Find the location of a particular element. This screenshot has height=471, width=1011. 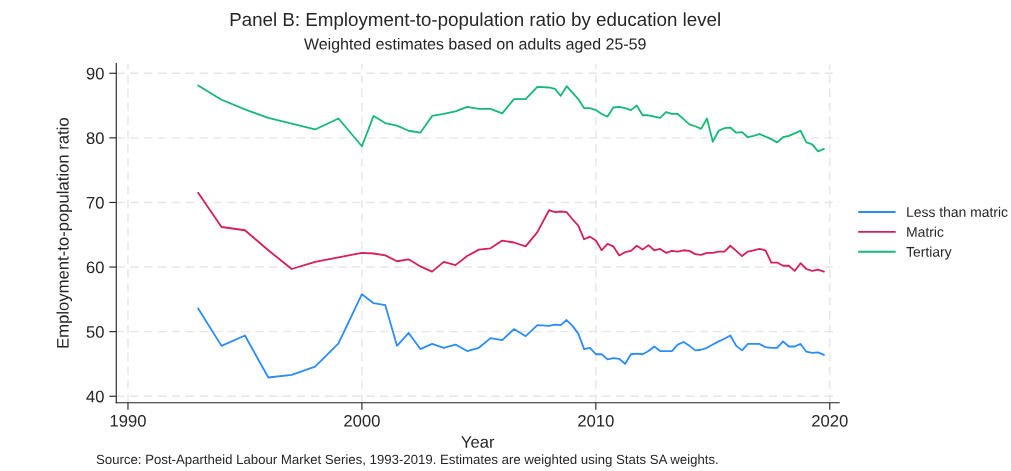

x-axis-title: Year is located at coordinates (478, 442).